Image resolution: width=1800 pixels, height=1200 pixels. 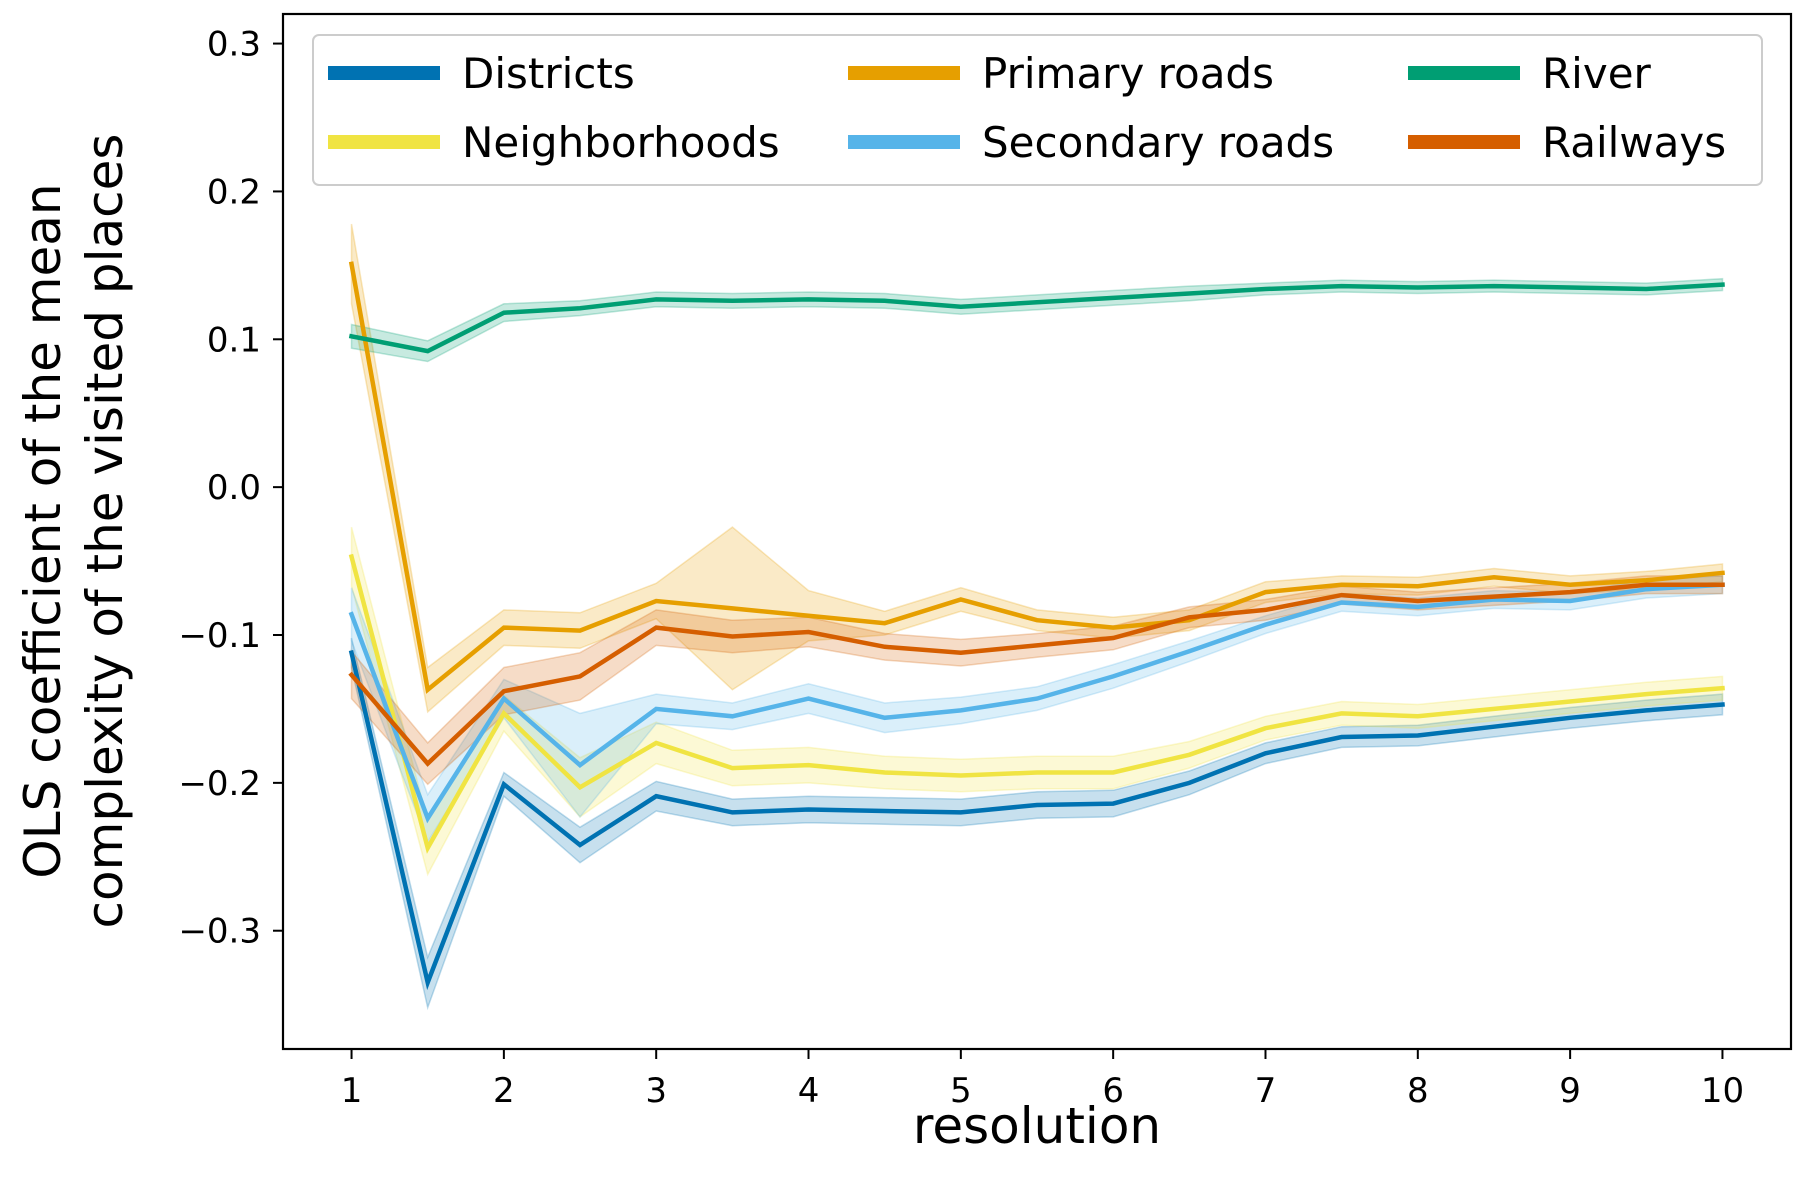 What do you see at coordinates (1597, 73) in the screenshot?
I see `legend-label-river: River` at bounding box center [1597, 73].